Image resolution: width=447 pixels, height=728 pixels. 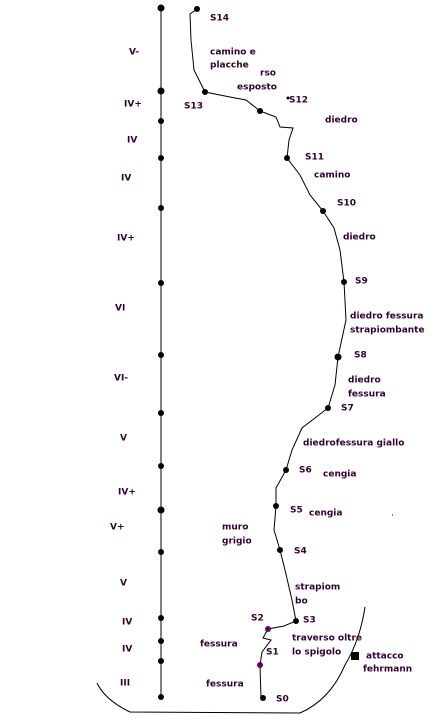 What do you see at coordinates (193, 107) in the screenshot?
I see `station-label: S13` at bounding box center [193, 107].